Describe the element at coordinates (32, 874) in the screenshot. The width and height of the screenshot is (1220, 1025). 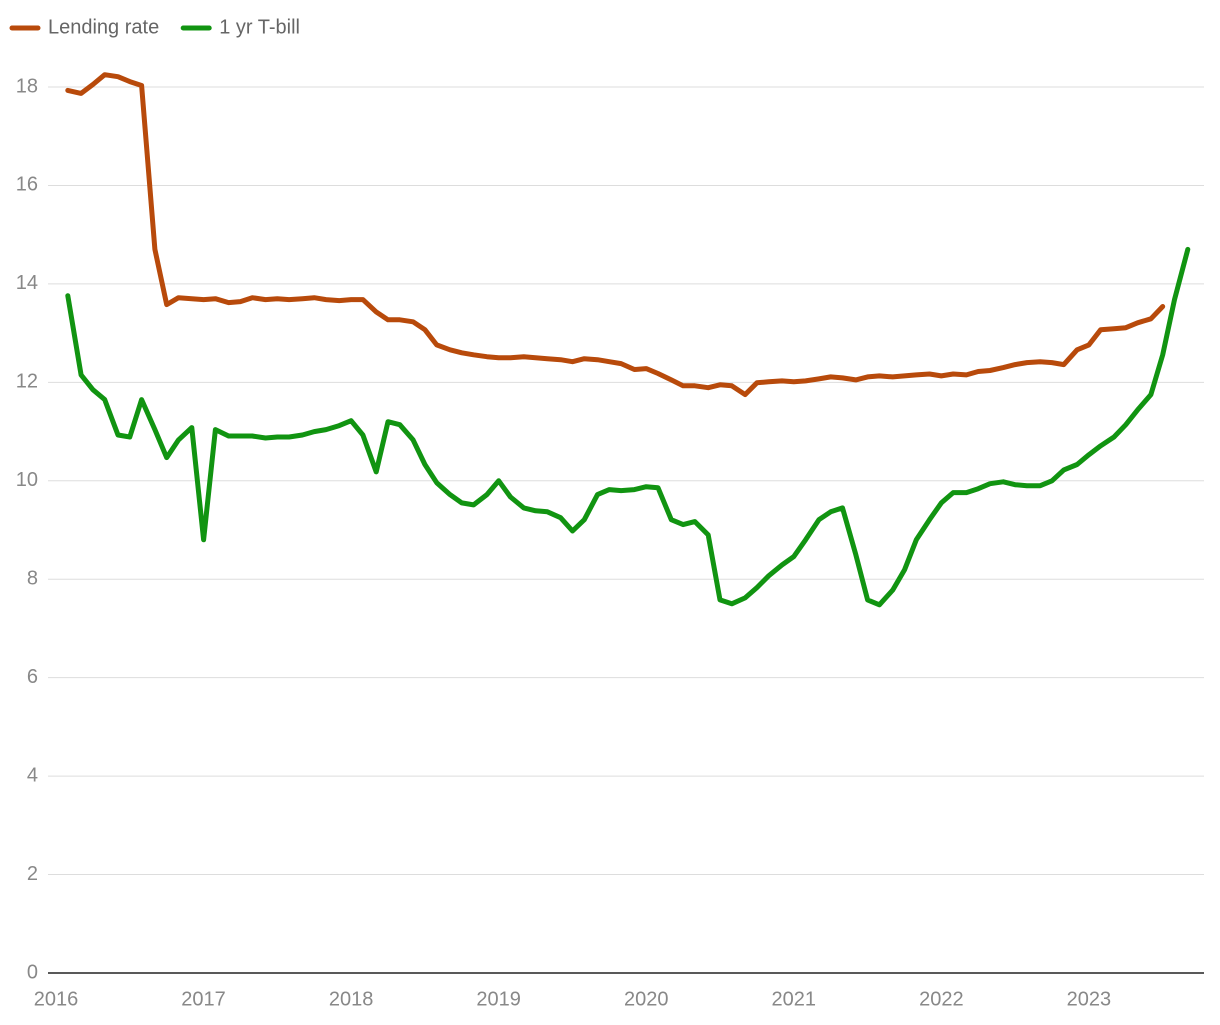
I see `y-tick-label: 2` at that location.